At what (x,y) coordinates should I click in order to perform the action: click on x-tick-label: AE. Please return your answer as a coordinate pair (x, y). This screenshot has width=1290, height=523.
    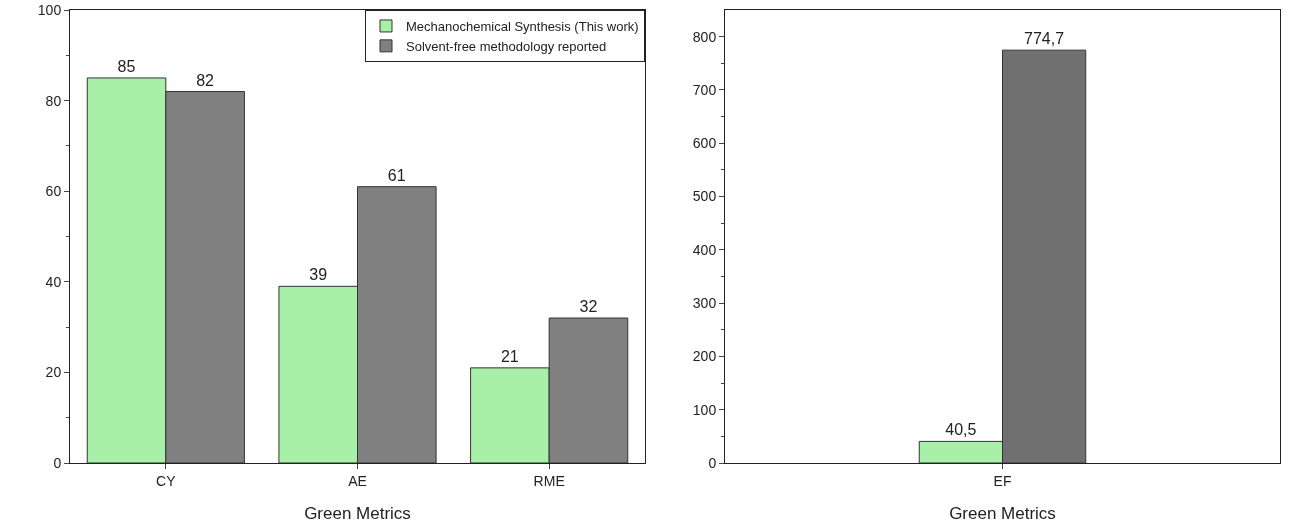
    Looking at the image, I should click on (357, 480).